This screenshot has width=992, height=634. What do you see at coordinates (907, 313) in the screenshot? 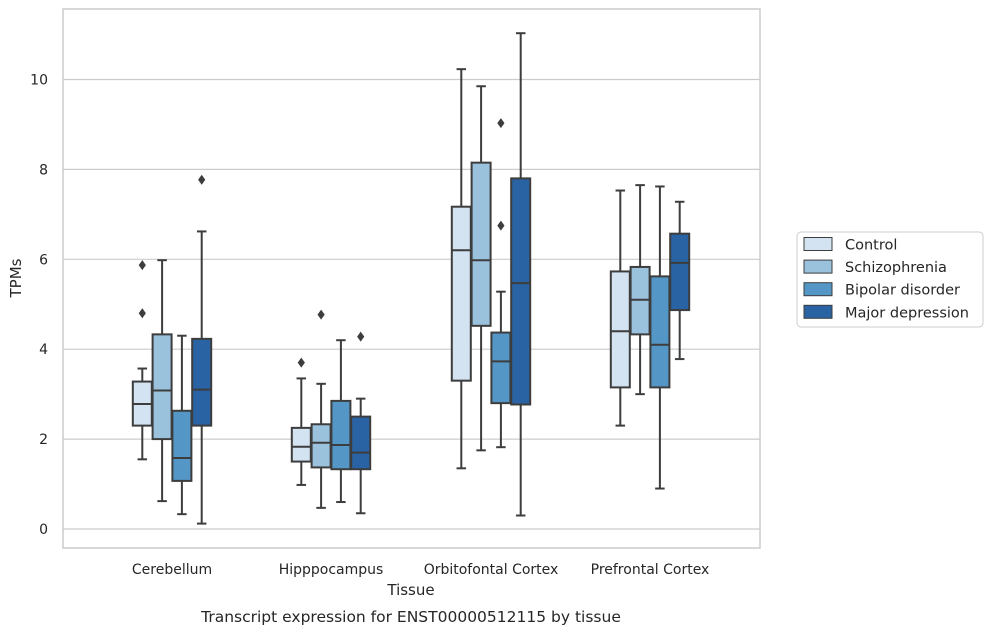
I see `legend-label: Major depression` at bounding box center [907, 313].